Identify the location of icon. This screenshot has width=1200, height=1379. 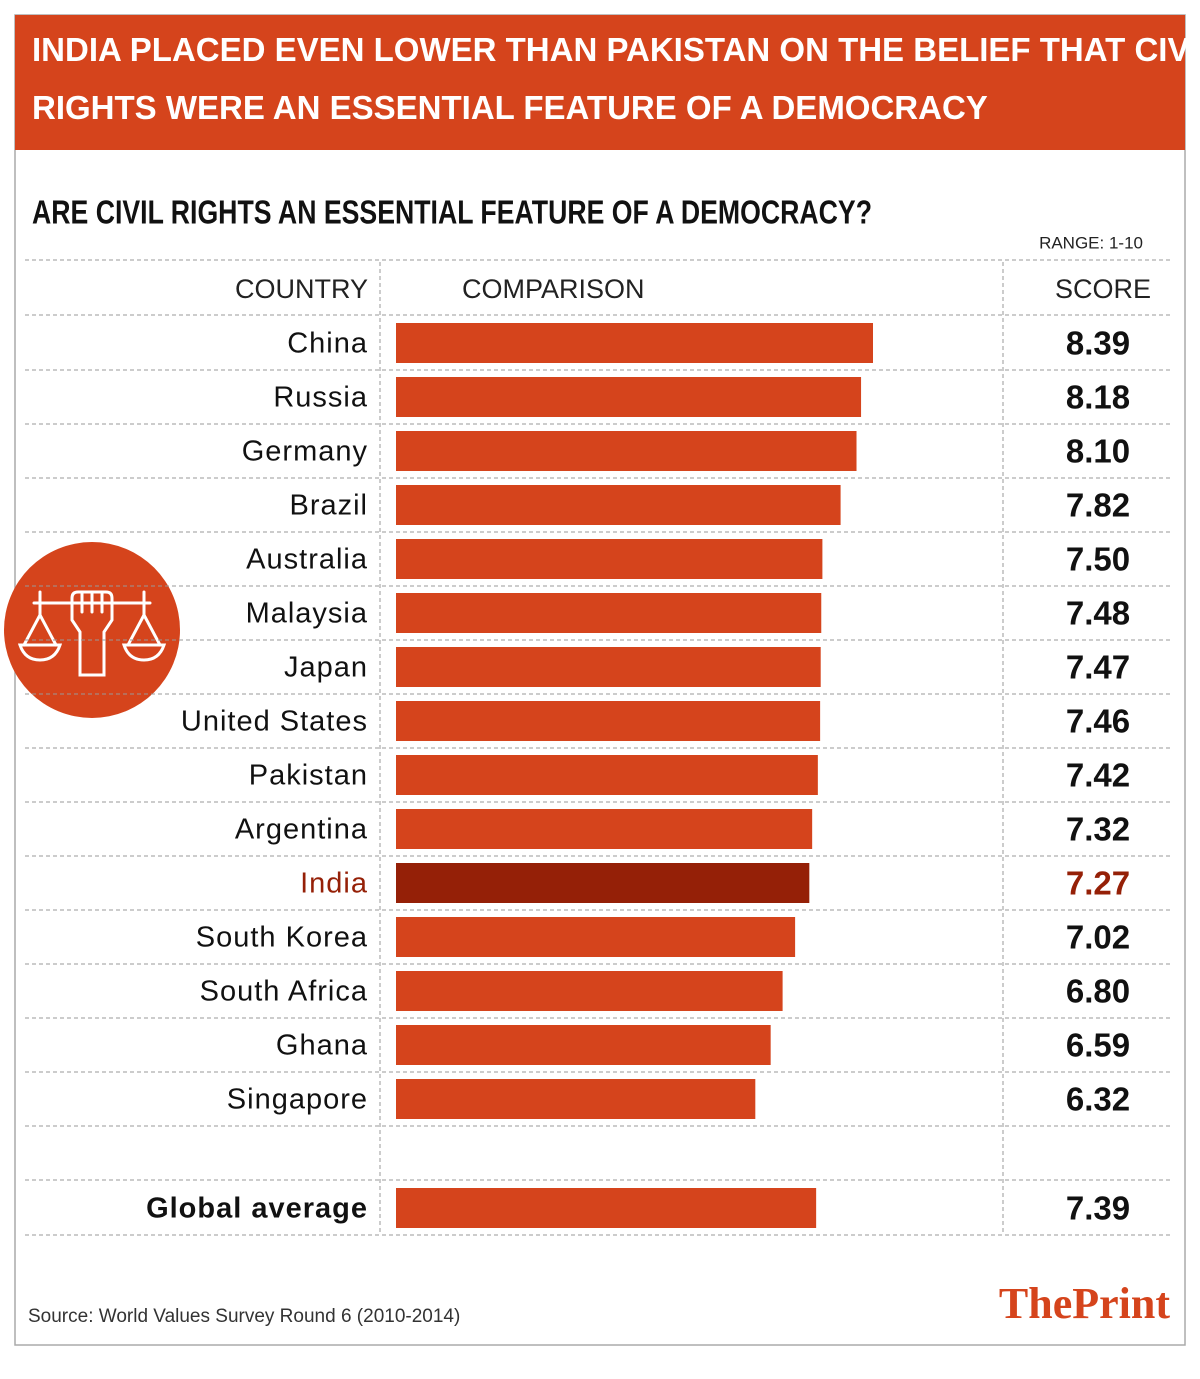
(92, 630).